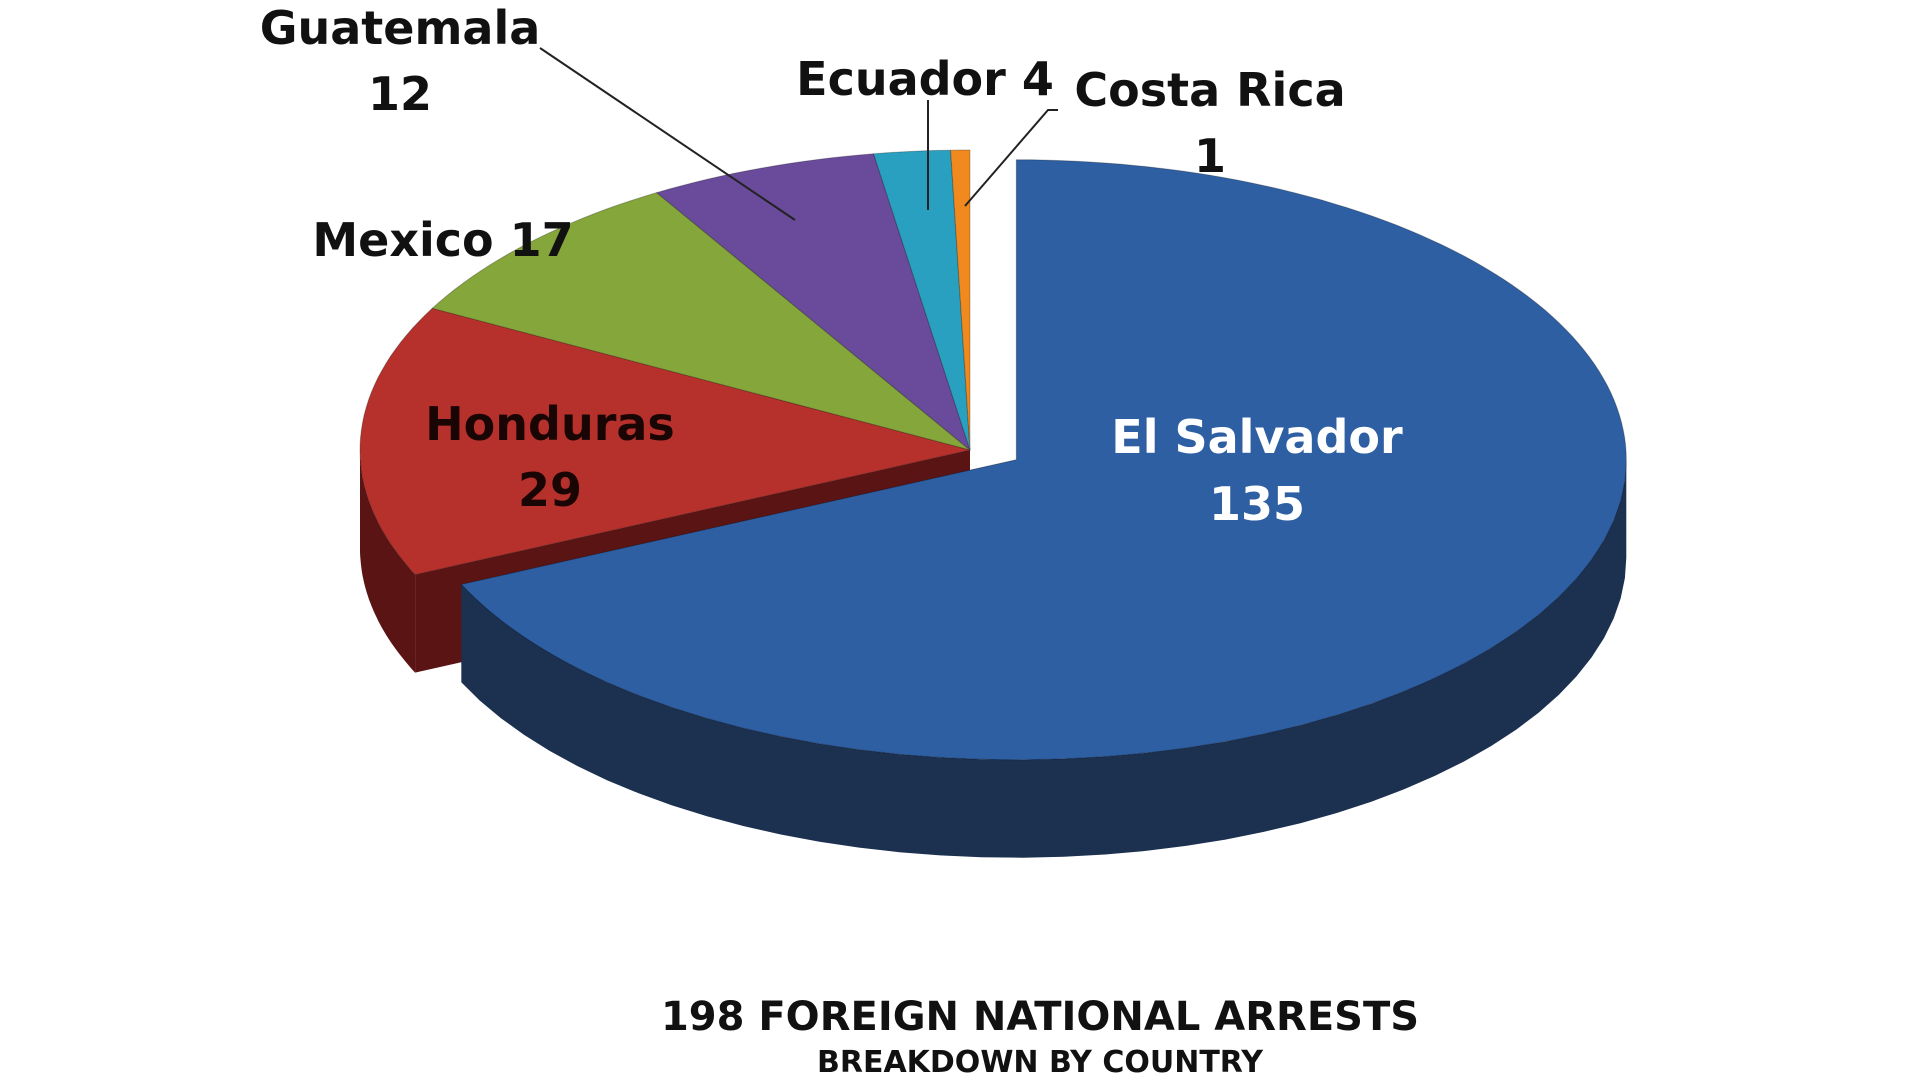  I want to click on chart-title: 198 FOREIGN NATIONAL ARRESTS, so click(1040, 1017).